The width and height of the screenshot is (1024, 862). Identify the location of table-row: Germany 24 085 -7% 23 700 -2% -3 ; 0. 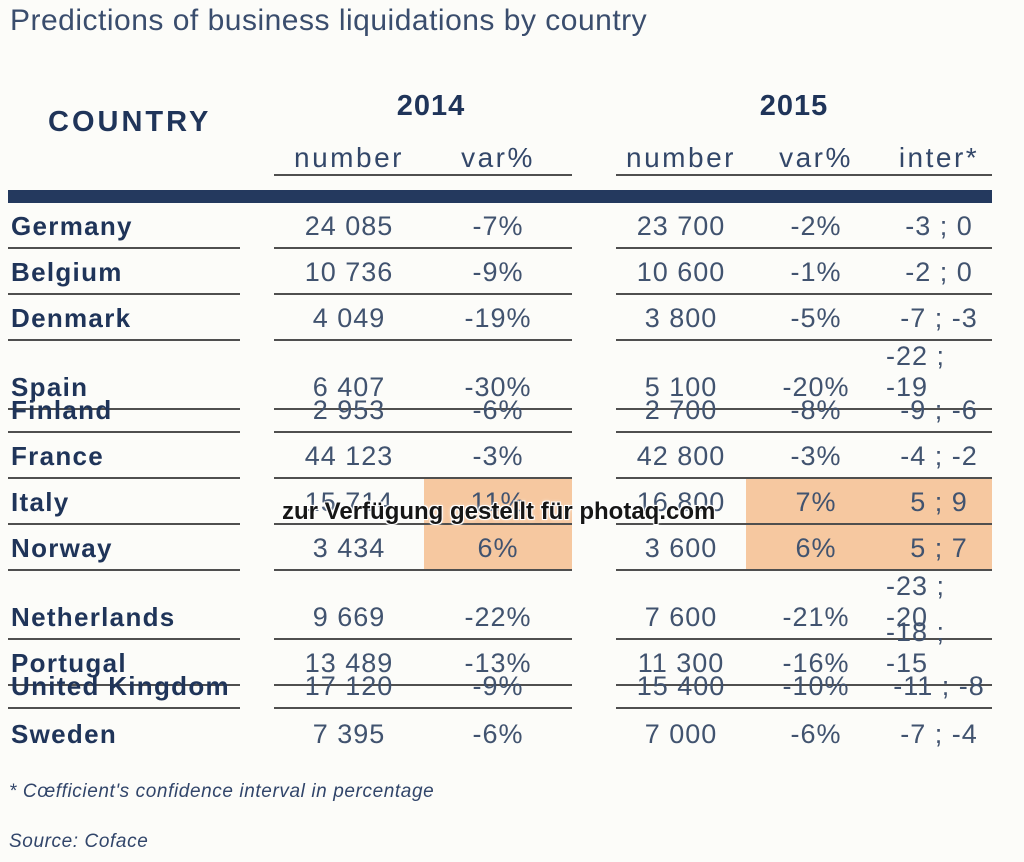
(500, 226).